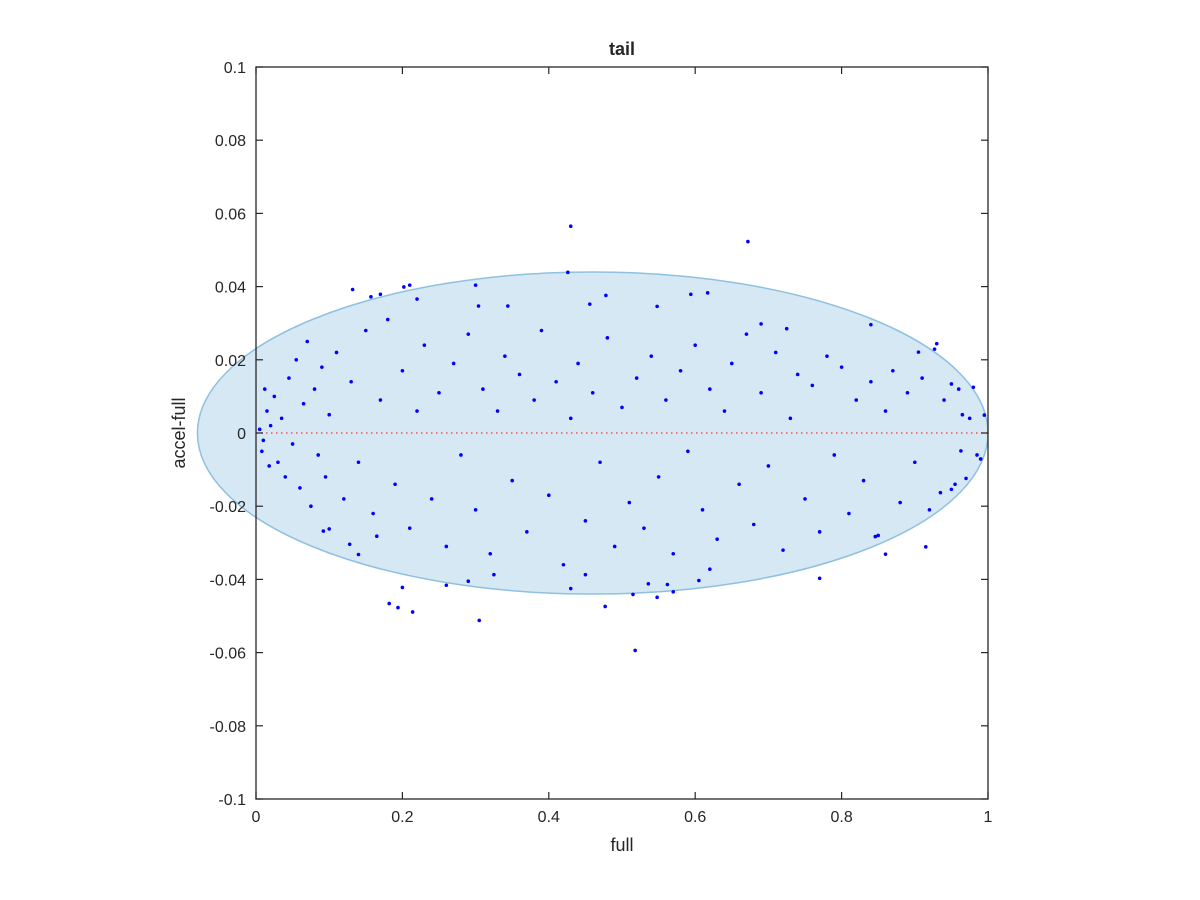  I want to click on x-tick-label: 0.4, so click(549, 817).